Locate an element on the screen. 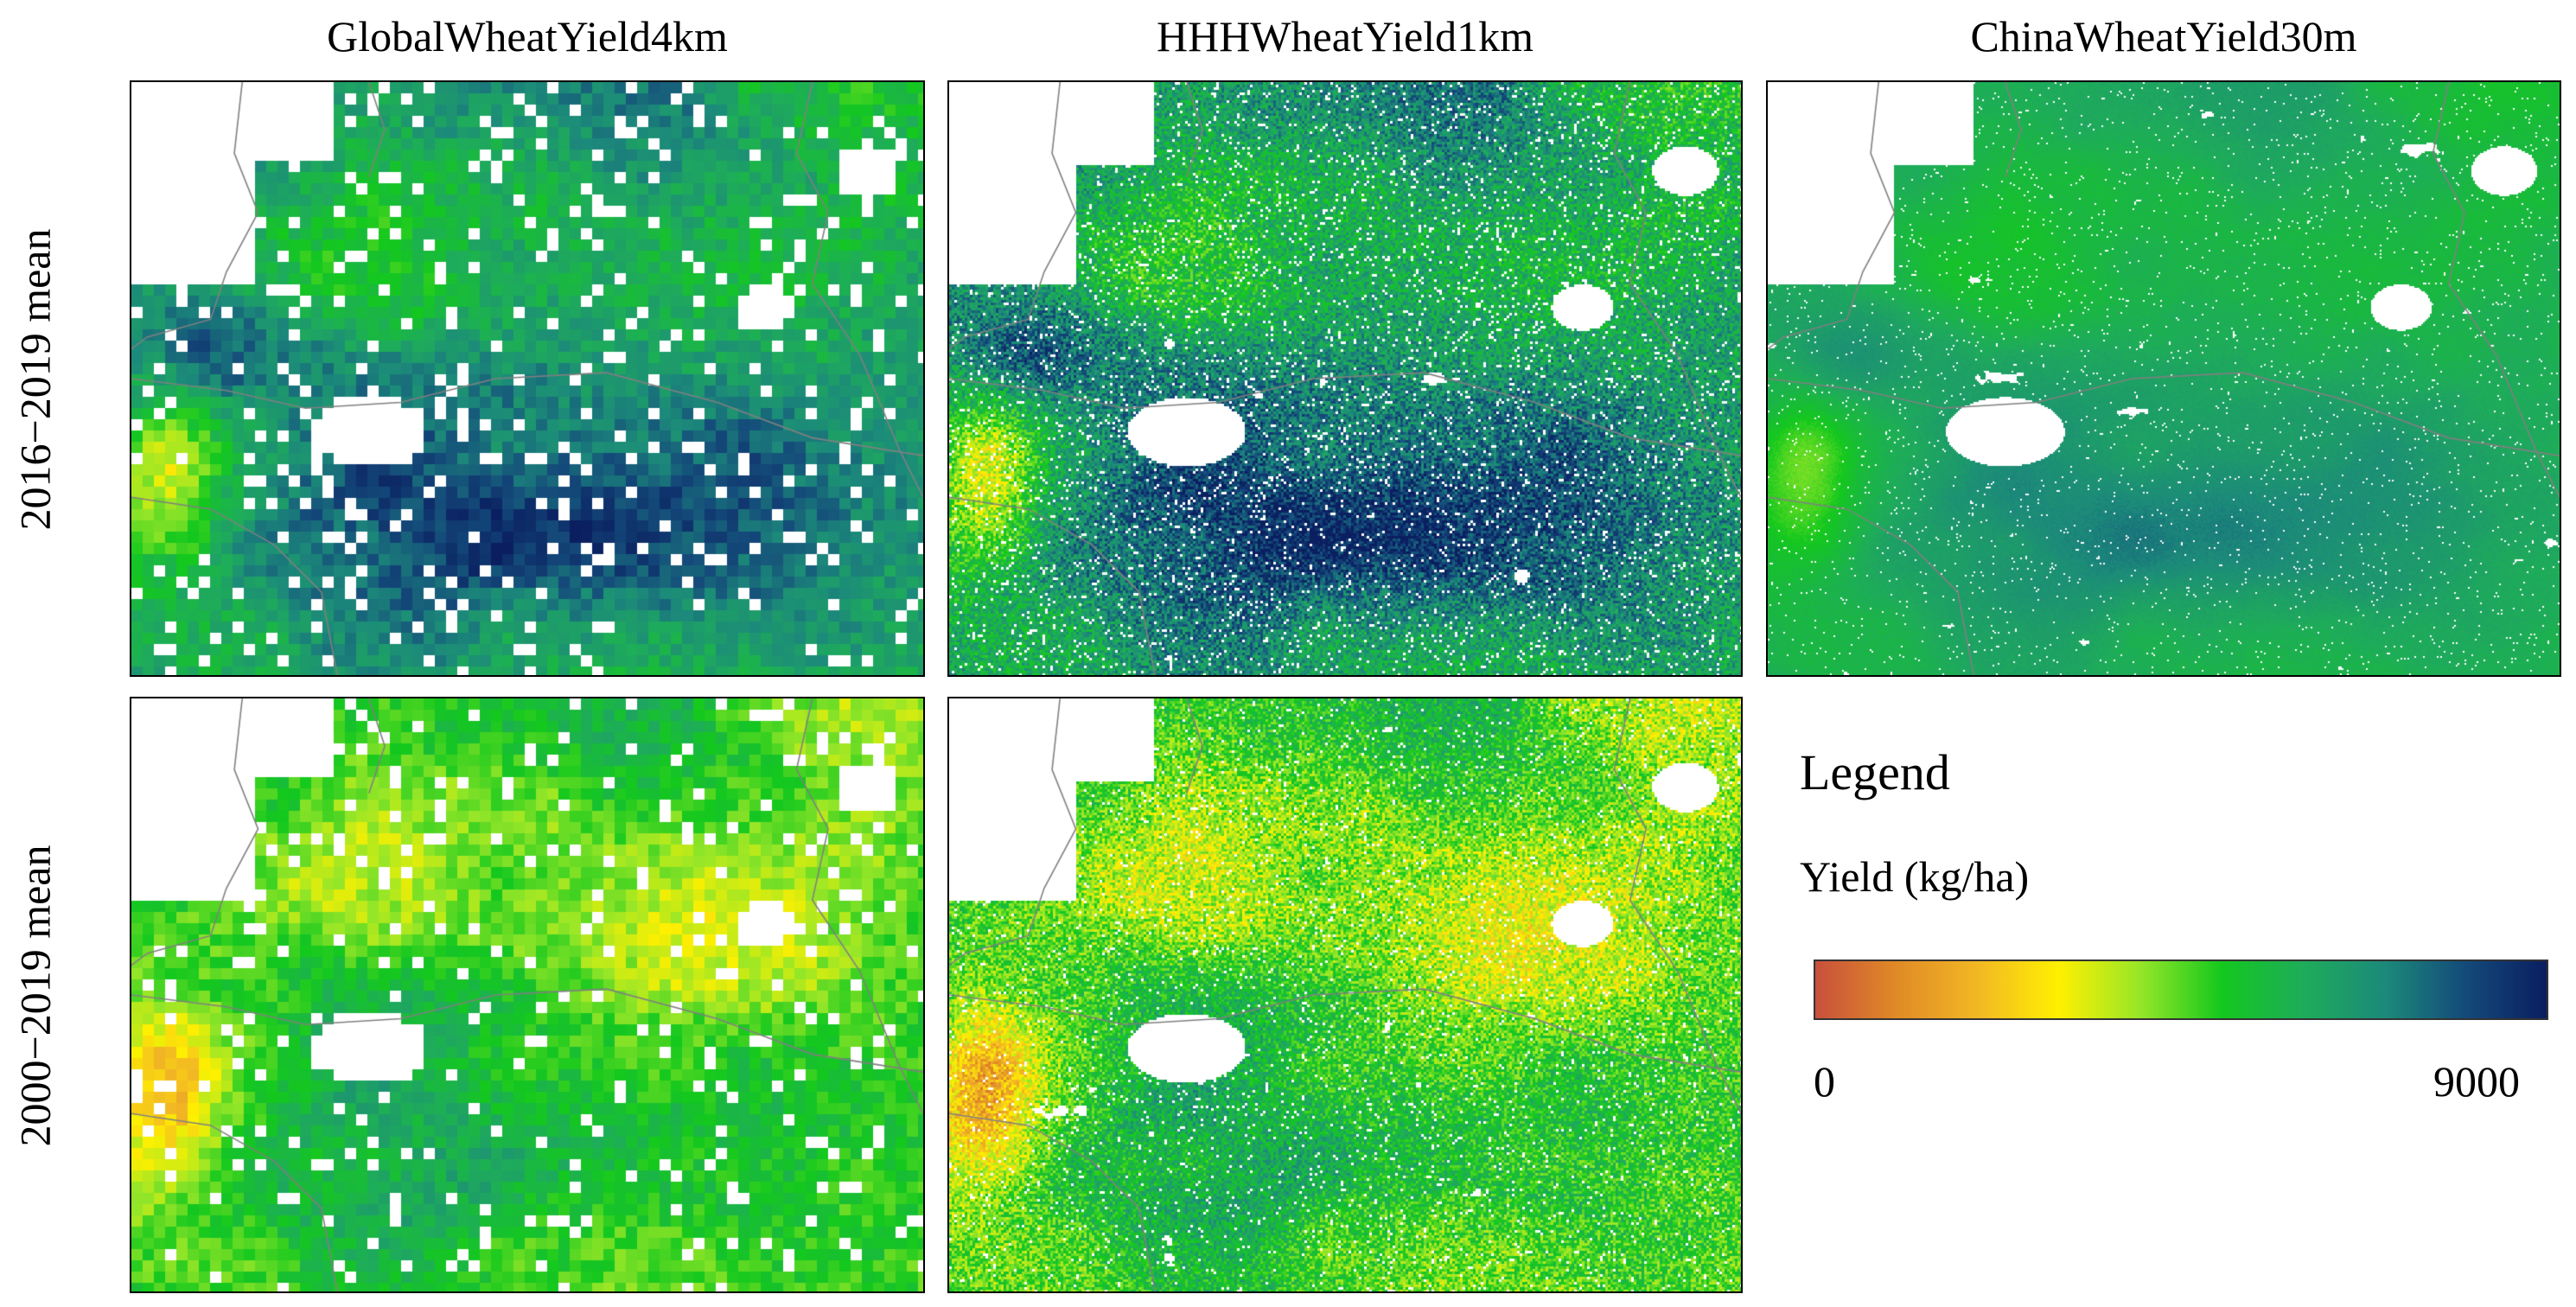  column-title-global-4km: GlobalWheatYield4km is located at coordinates (527, 36).